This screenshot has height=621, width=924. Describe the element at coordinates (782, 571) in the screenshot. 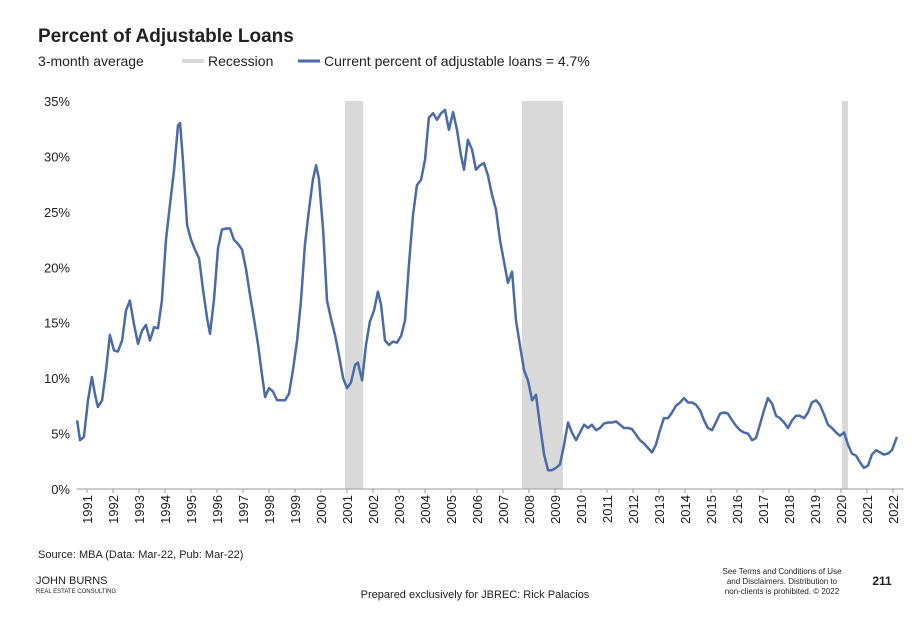

I see `disclaimer: See Terms and Conditions of Use` at that location.